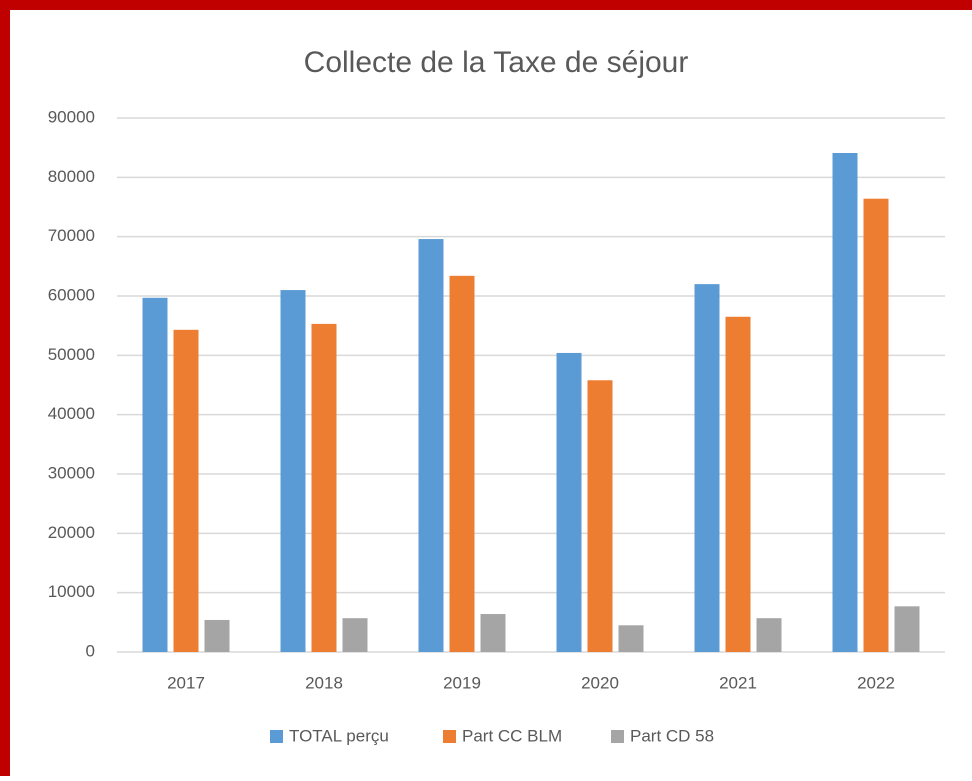 The height and width of the screenshot is (781, 972). What do you see at coordinates (71, 176) in the screenshot?
I see `y-tick-label: 80000` at bounding box center [71, 176].